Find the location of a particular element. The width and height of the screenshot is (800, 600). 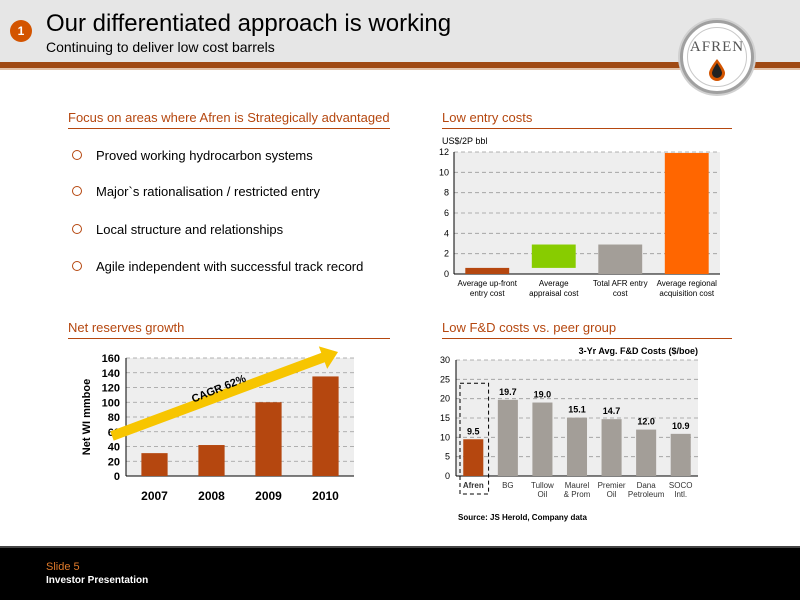

y-tick-label: 8 is located at coordinates (446, 193).